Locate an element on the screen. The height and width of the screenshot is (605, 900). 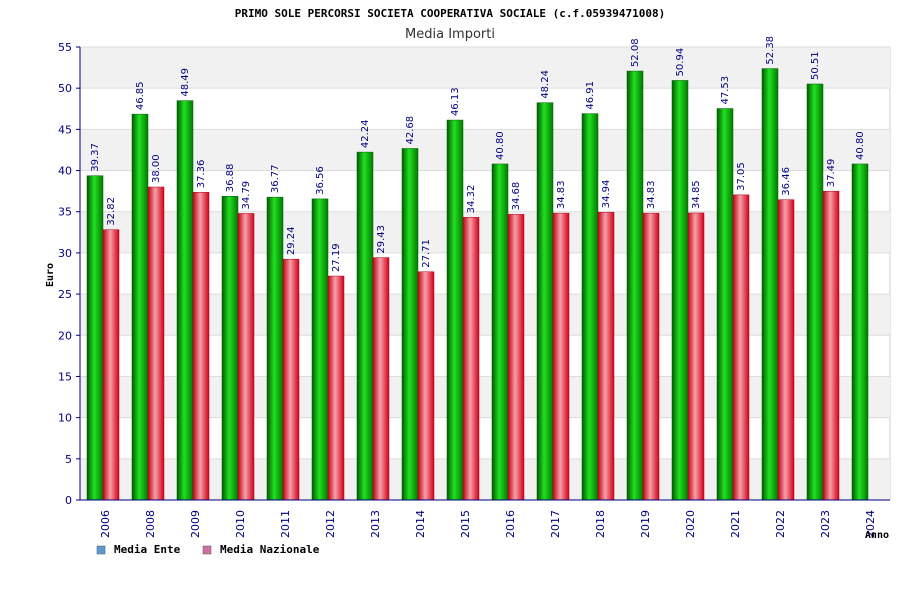
data-label: 46.13 is located at coordinates (455, 101).